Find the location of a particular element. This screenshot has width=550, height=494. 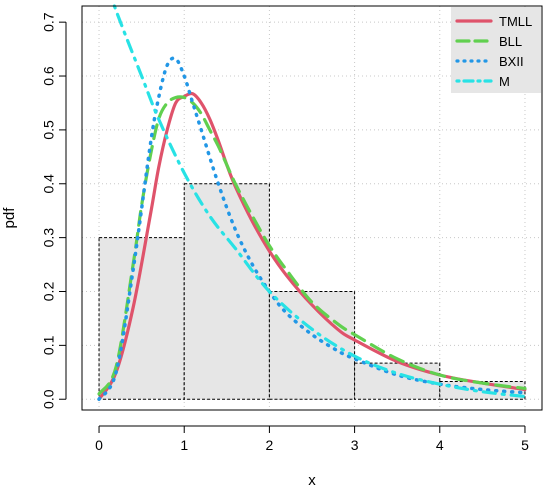

legend-label-m: M is located at coordinates (504, 81).